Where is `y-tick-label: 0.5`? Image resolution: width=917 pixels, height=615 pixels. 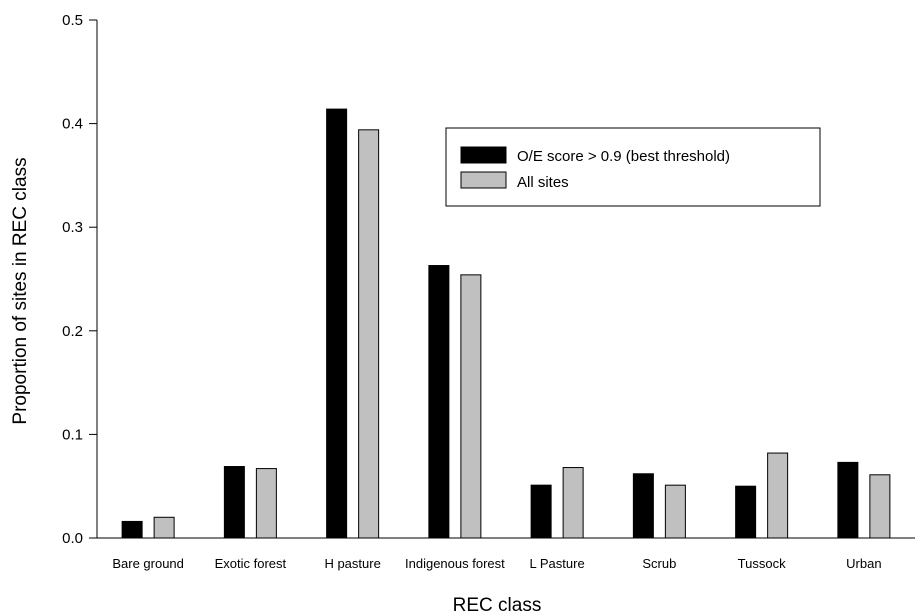
y-tick-label: 0.5 is located at coordinates (72, 20).